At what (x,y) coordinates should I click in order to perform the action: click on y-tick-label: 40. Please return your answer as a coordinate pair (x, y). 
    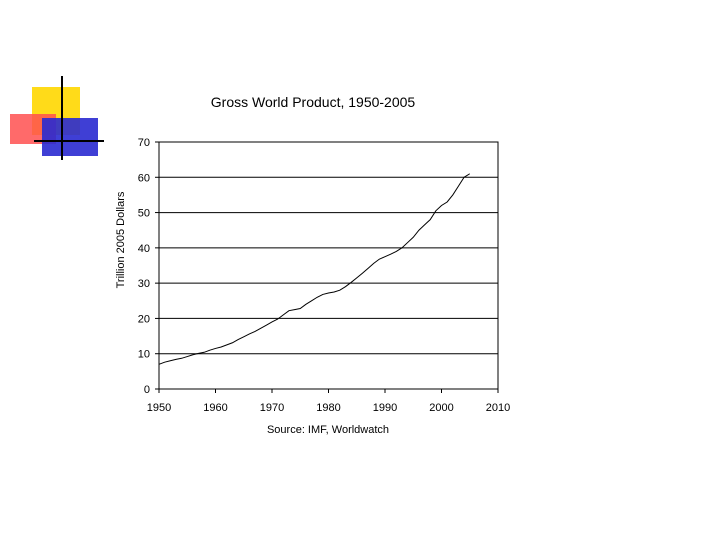
    Looking at the image, I should click on (144, 249).